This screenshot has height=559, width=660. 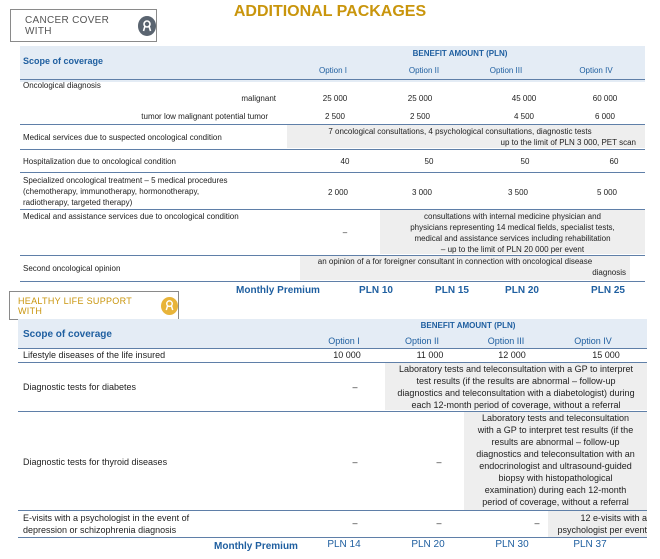 I want to click on malignant-opt4: 60 000, so click(x=605, y=98).